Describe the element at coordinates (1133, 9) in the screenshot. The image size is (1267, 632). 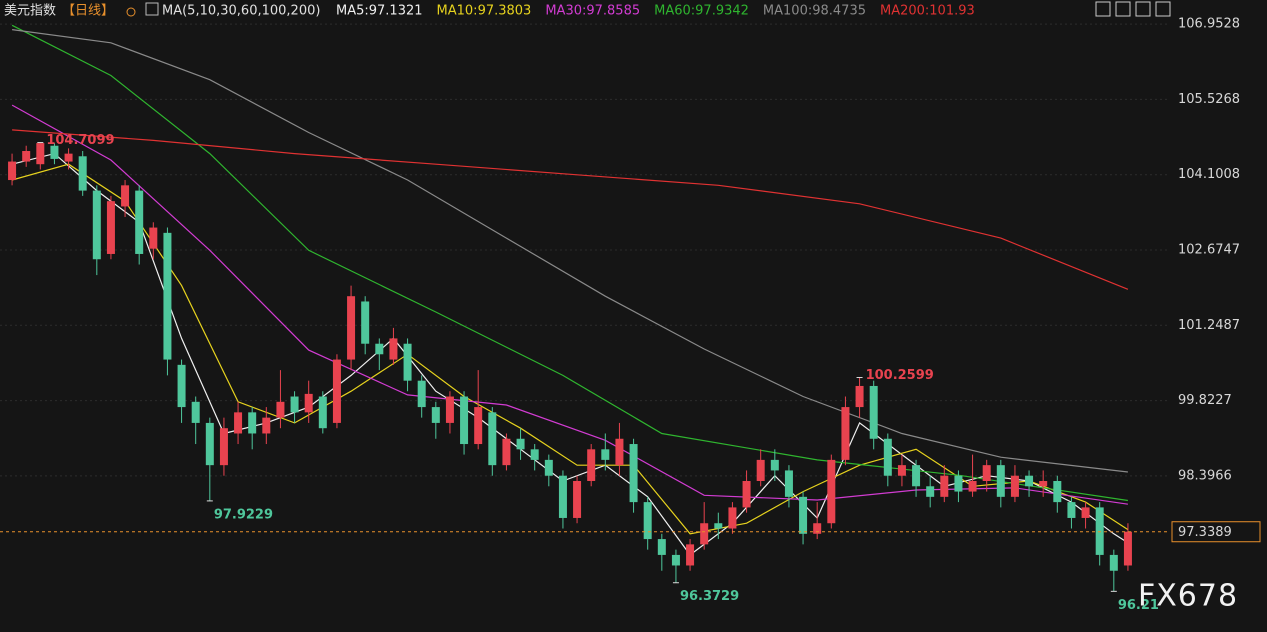
I see `toolbar` at that location.